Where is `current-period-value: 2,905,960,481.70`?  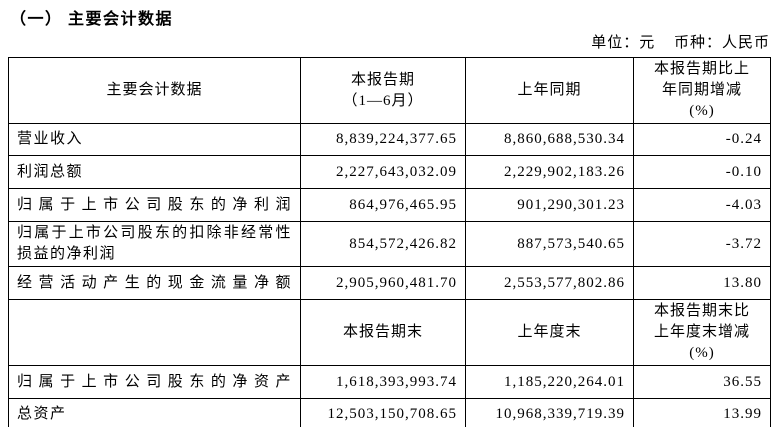
current-period-value: 2,905,960,481.70 is located at coordinates (383, 283).